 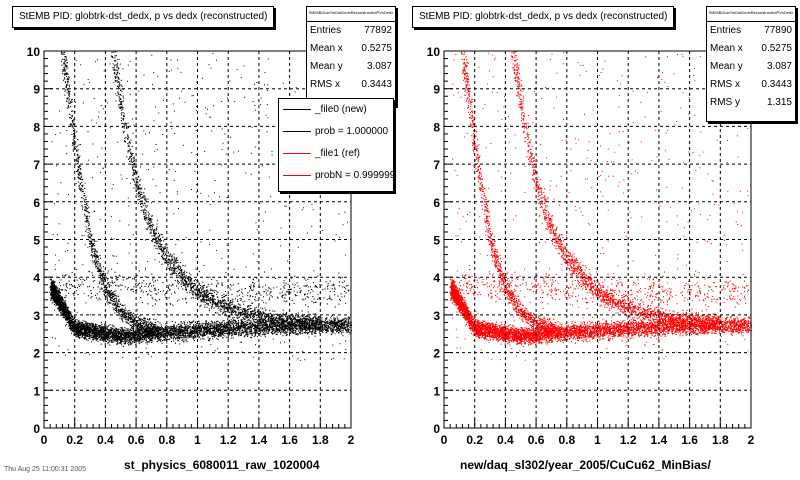 What do you see at coordinates (351, 30) in the screenshot?
I see `stats-row-entries: Entries 77892` at bounding box center [351, 30].